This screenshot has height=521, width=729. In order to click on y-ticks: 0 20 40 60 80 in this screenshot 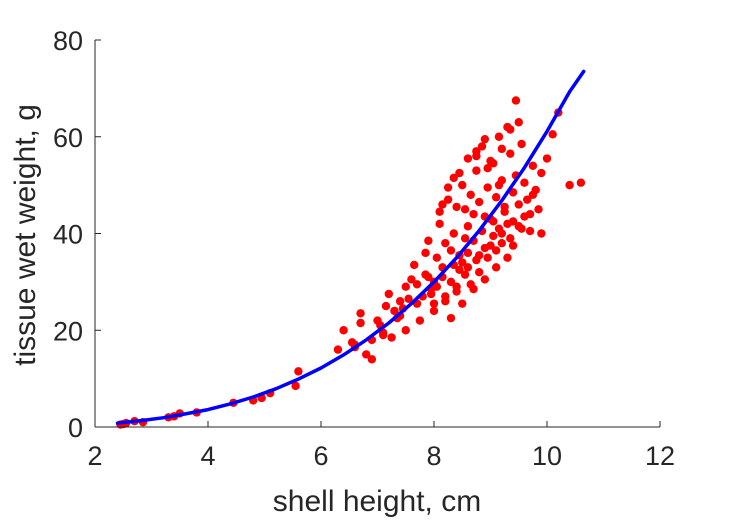, I will do `click(77, 234)`.